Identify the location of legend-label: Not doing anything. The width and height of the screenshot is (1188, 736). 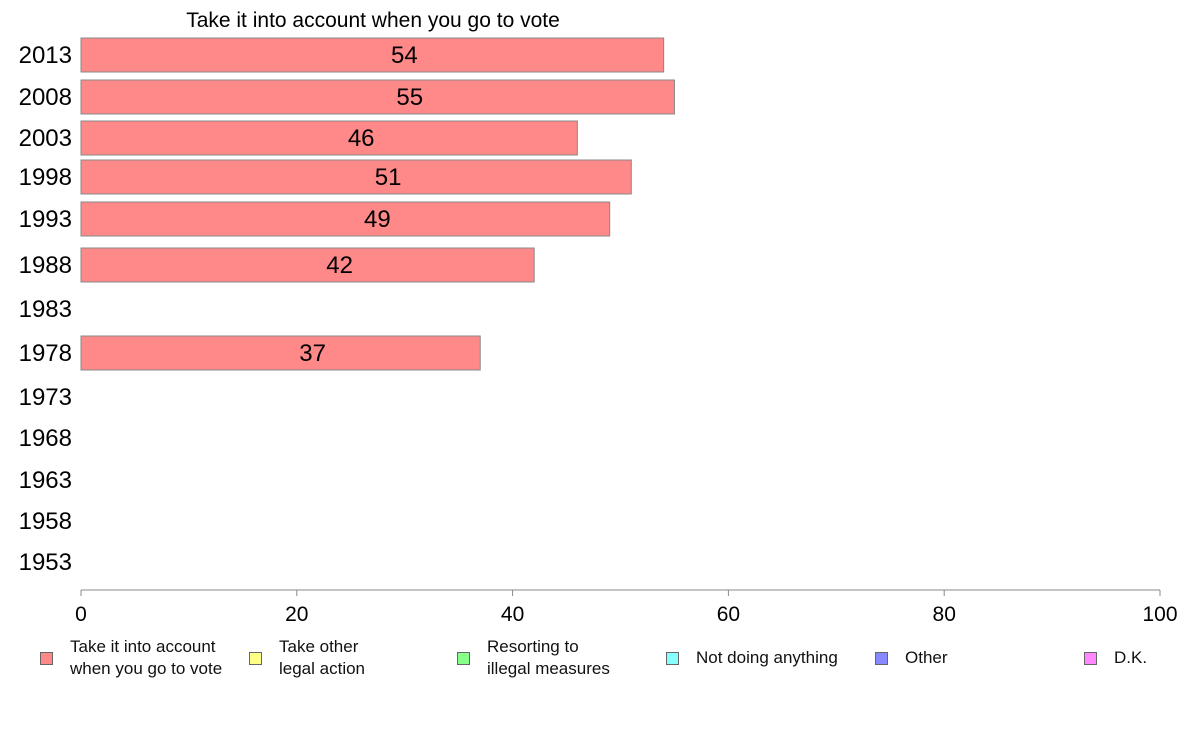
(767, 657).